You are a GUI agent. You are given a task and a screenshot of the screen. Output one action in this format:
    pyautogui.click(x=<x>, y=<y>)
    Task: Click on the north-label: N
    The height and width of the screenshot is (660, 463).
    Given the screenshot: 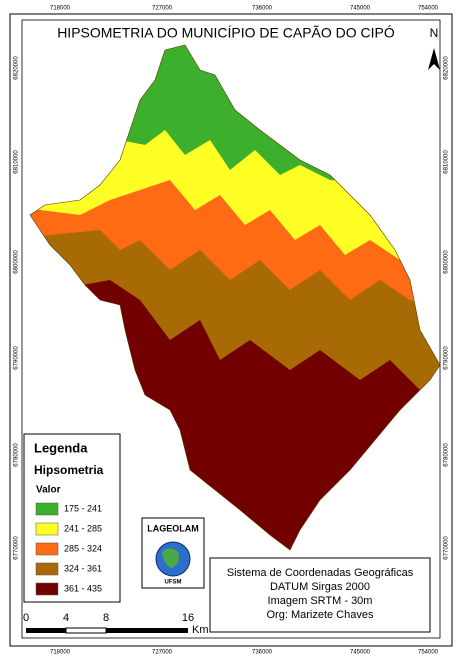 What is the action you would take?
    pyautogui.click(x=434, y=33)
    